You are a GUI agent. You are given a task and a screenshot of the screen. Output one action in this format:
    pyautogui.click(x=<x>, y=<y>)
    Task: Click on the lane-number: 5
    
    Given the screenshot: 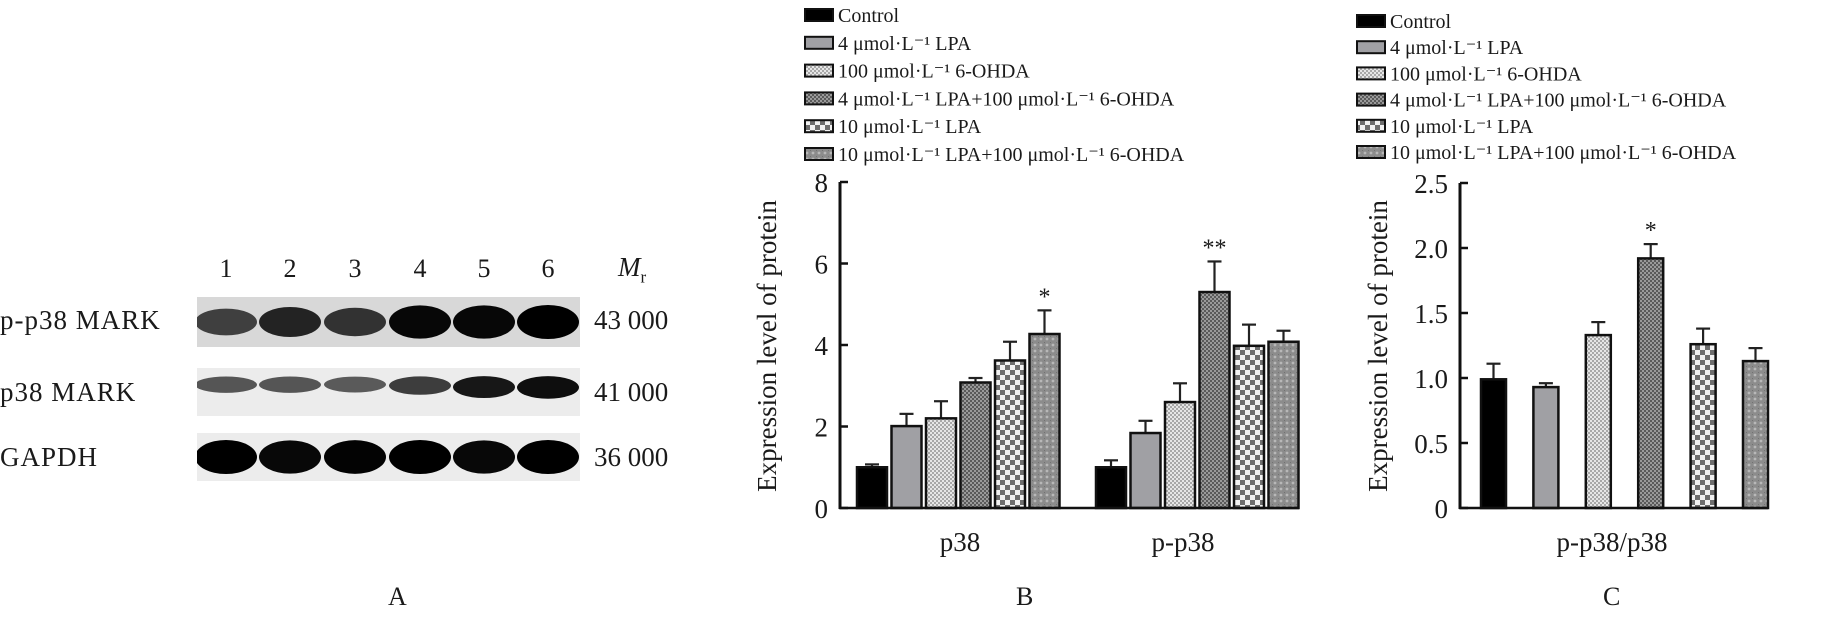 What is the action you would take?
    pyautogui.click(x=484, y=268)
    